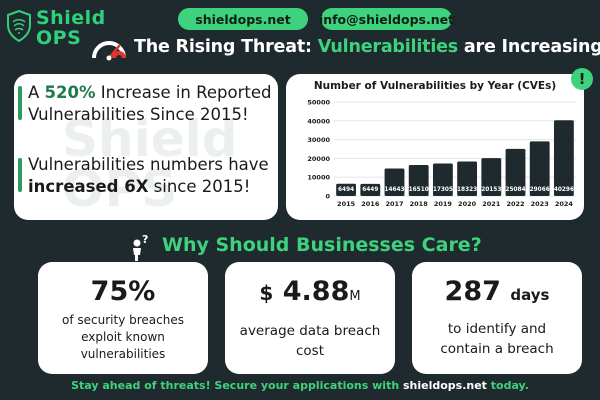 Image resolution: width=600 pixels, height=400 pixels. Describe the element at coordinates (419, 204) in the screenshot. I see `x-tick-label: 2018` at that location.